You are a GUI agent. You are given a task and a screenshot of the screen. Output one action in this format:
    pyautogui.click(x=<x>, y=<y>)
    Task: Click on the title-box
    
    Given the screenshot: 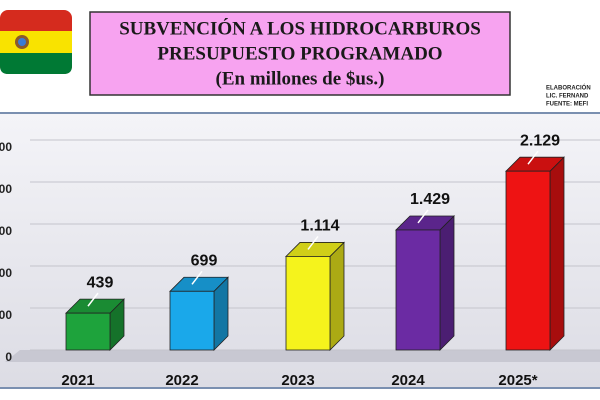 What is the action you would take?
    pyautogui.click(x=300, y=53)
    